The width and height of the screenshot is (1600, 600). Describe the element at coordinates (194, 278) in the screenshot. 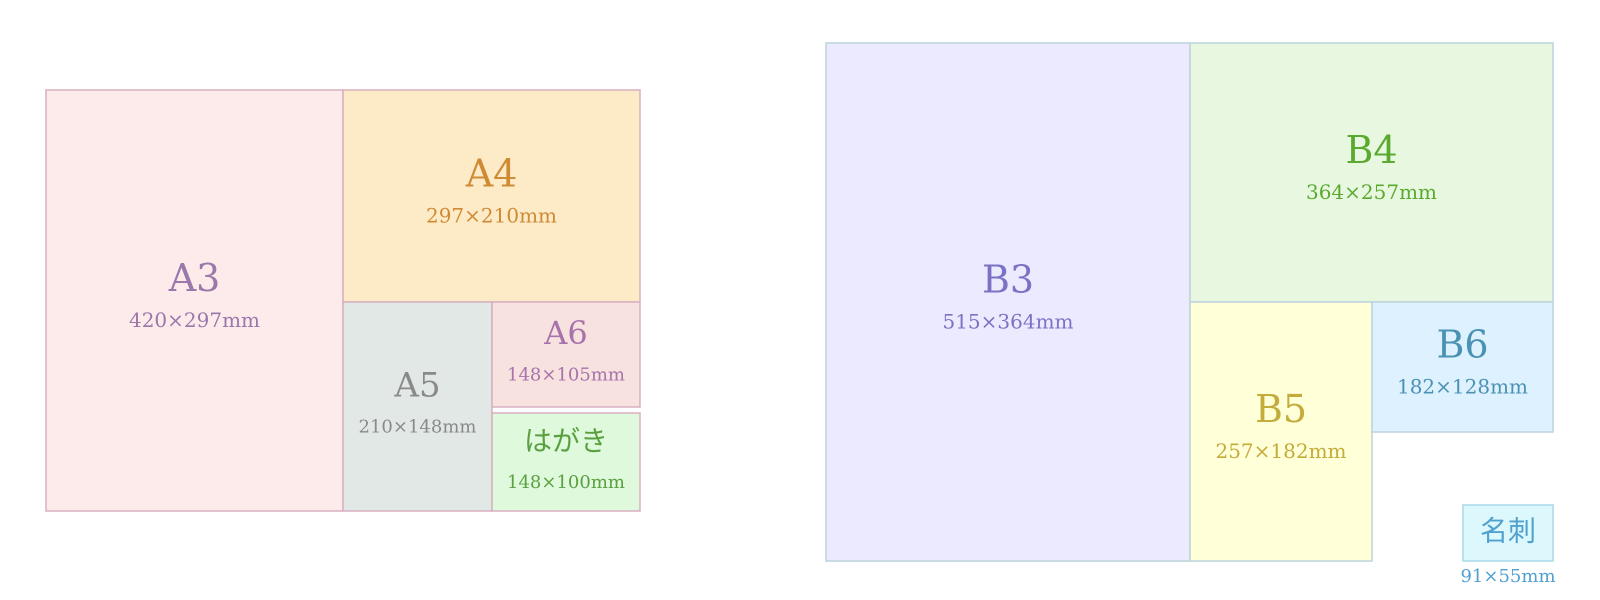

I see `paper-label: A3` at that location.